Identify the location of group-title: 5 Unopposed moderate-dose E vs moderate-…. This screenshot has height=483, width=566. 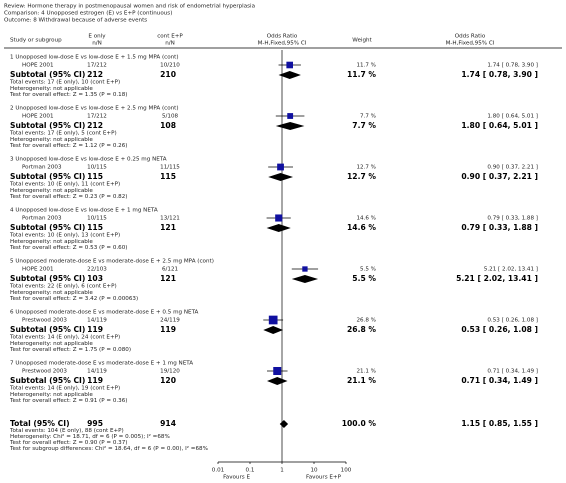
(112, 262).